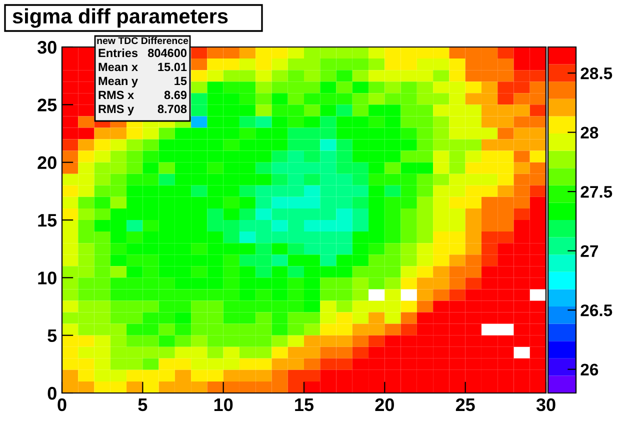 The width and height of the screenshot is (634, 443). What do you see at coordinates (546, 405) in the screenshot?
I see `x-tick-label: 30` at bounding box center [546, 405].